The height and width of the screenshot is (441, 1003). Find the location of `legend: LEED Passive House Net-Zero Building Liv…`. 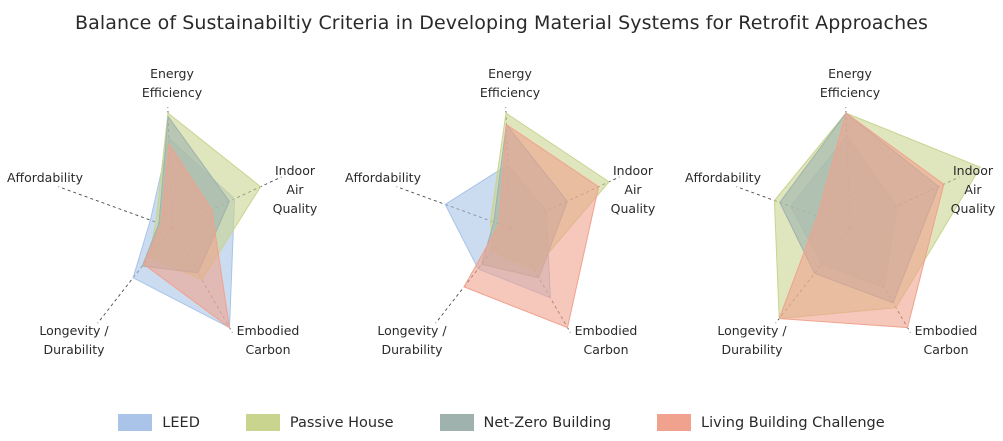

legend: LEED Passive House Net-Zero Building Liv… is located at coordinates (501, 422).